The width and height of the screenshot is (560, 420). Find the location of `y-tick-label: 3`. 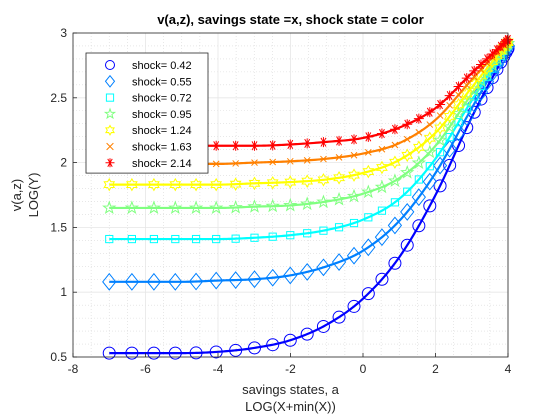

y-tick-label: 3 is located at coordinates (63, 33).